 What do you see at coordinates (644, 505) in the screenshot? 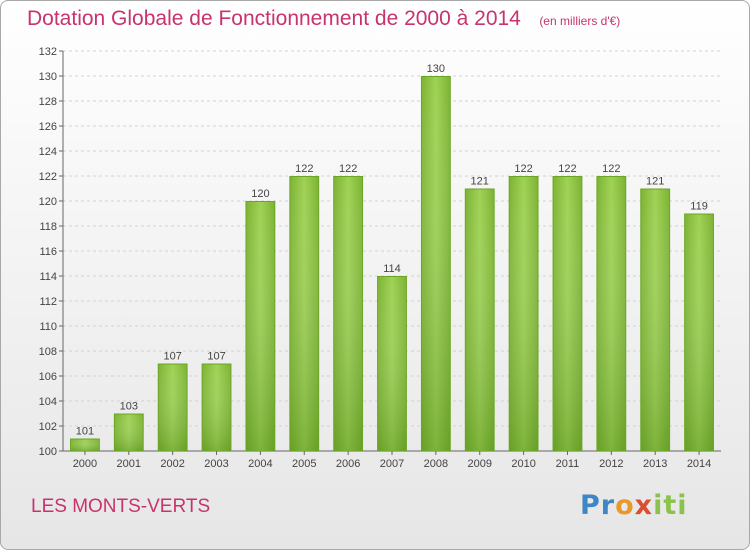
I see `logo-part: x` at bounding box center [644, 505].